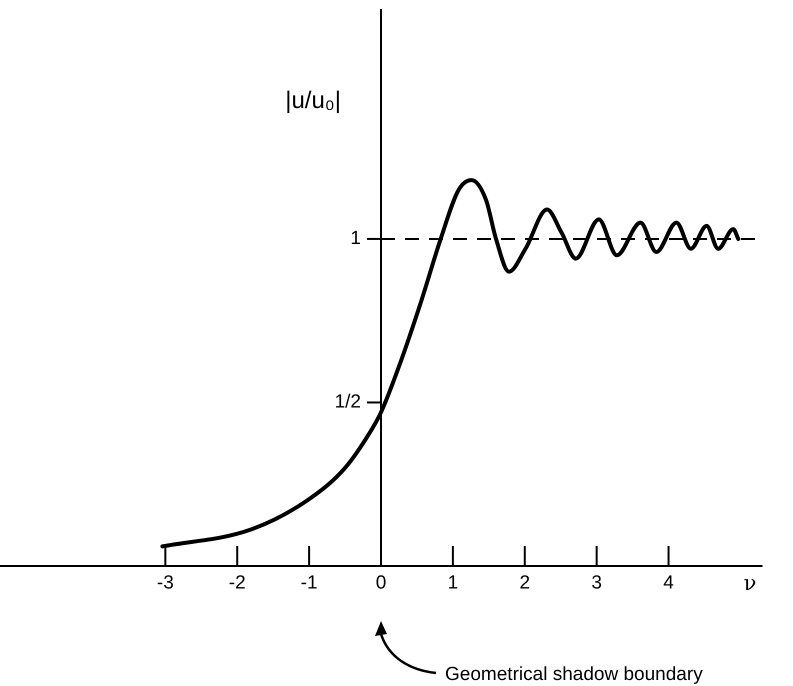 This screenshot has height=686, width=793. Describe the element at coordinates (165, 583) in the screenshot. I see `x-tick-label: -3` at that location.